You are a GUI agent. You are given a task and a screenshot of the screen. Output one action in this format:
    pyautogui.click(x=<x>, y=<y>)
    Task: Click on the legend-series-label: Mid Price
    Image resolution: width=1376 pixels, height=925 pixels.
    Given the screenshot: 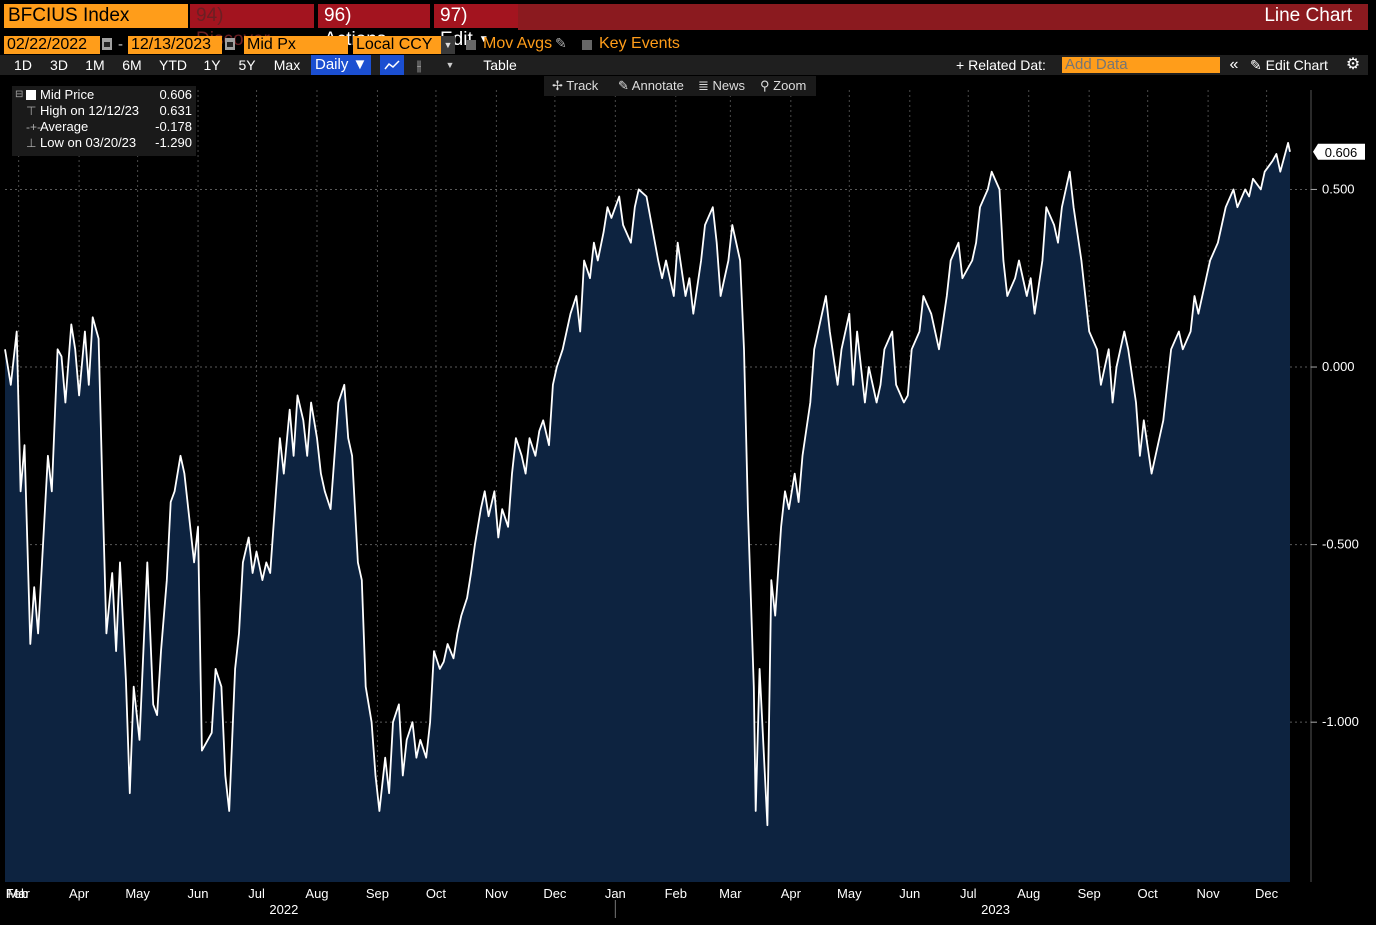 What is the action you would take?
    pyautogui.click(x=67, y=94)
    